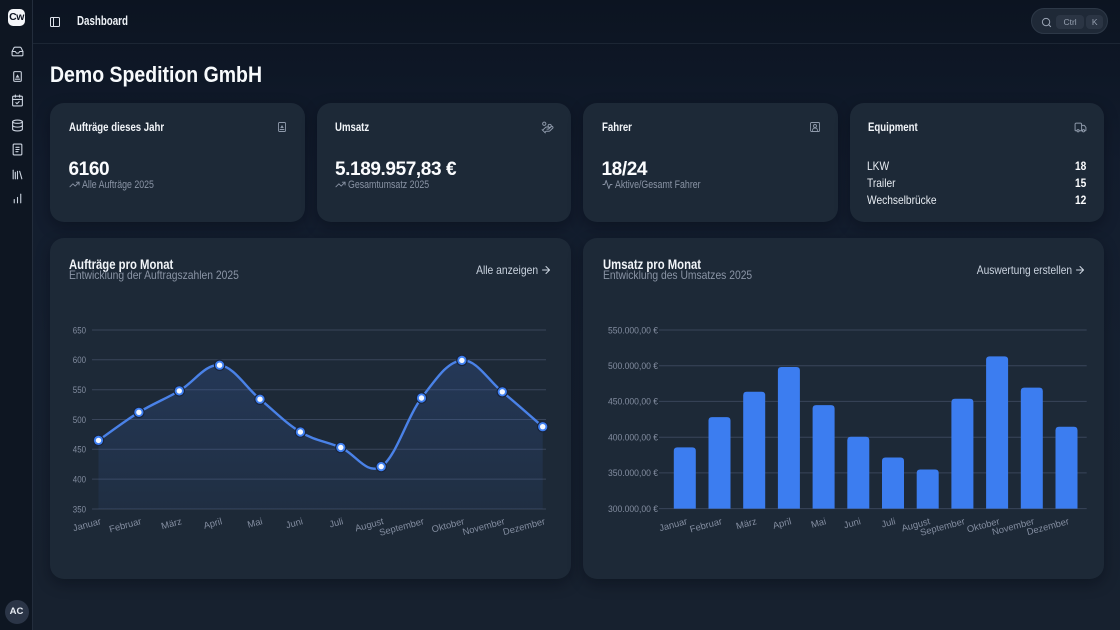 The width and height of the screenshot is (1120, 630). What do you see at coordinates (633, 365) in the screenshot?
I see `svg-text: 500.000,00 €` at bounding box center [633, 365].